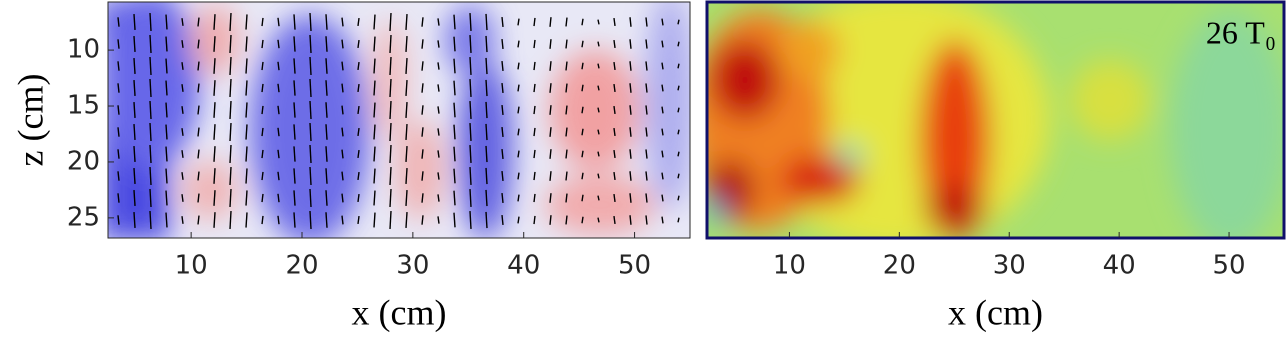 The image size is (1288, 340). I want to click on y-tick-label: 15, so click(83, 106).